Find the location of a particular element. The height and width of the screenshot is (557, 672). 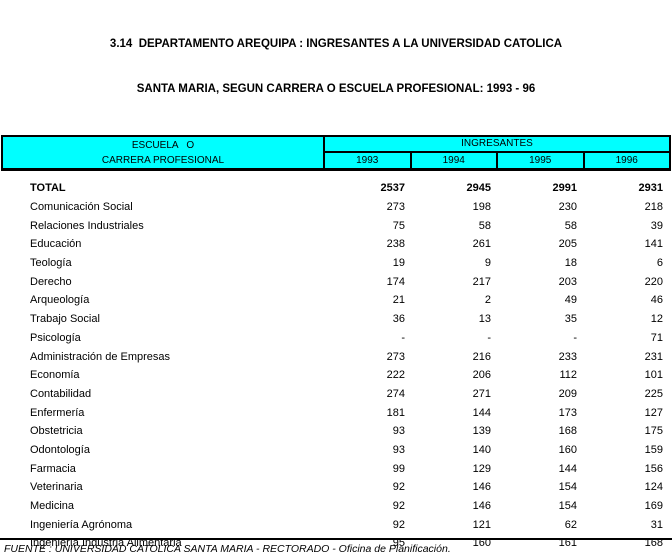

table-row: Comunicación Social 273 198 230 218 is located at coordinates (336, 207).